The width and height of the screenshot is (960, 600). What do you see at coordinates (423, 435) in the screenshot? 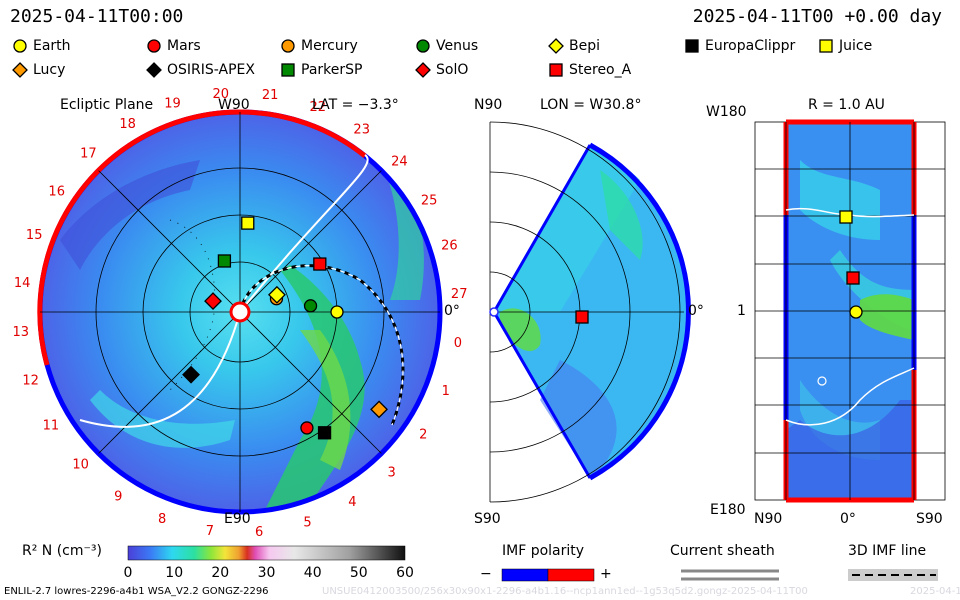
I see `rotation-number: 2` at bounding box center [423, 435].